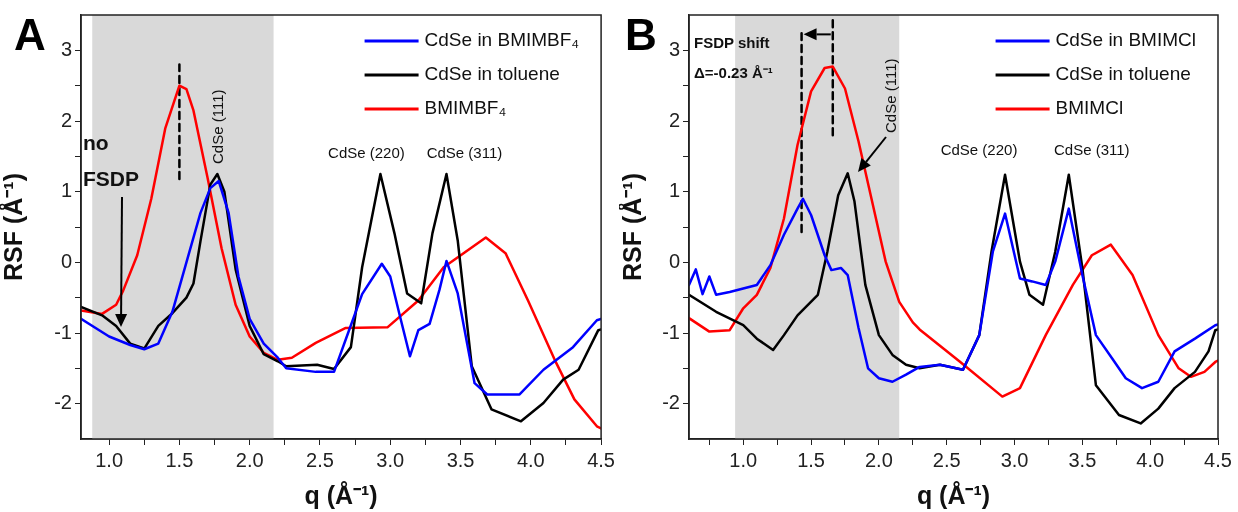 The image size is (1238, 512). What do you see at coordinates (1125, 40) in the screenshot?
I see `legend-label: CdSe in BMIMCl` at bounding box center [1125, 40].